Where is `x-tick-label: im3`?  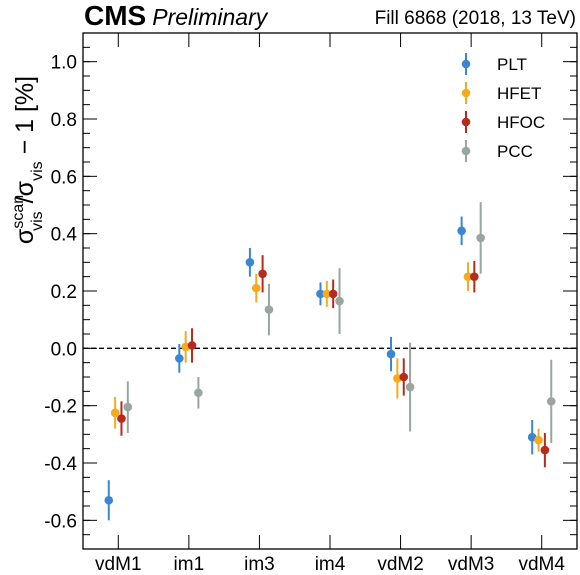
x-tick-label: im3 is located at coordinates (259, 564).